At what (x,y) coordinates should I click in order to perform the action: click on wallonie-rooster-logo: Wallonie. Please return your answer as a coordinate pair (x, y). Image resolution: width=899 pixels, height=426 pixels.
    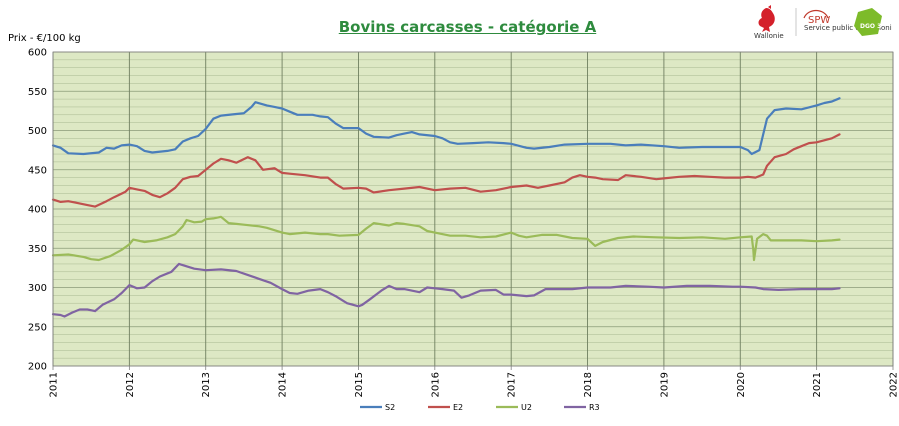
    Looking at the image, I should click on (769, 22).